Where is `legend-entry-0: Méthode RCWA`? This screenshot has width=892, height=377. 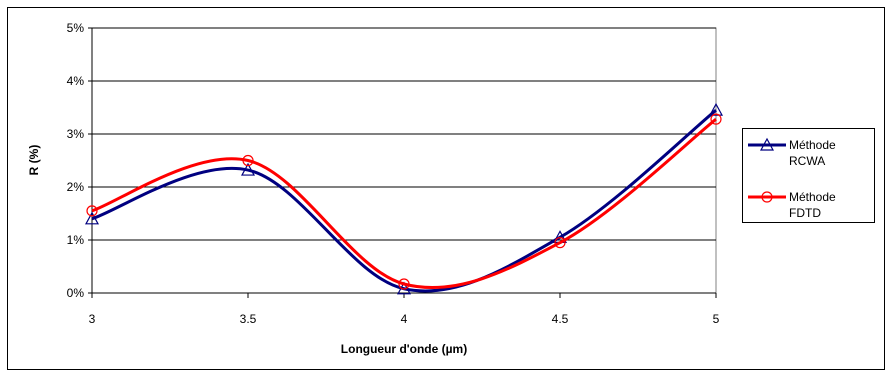 legend-entry-0: Méthode RCWA is located at coordinates (792, 152).